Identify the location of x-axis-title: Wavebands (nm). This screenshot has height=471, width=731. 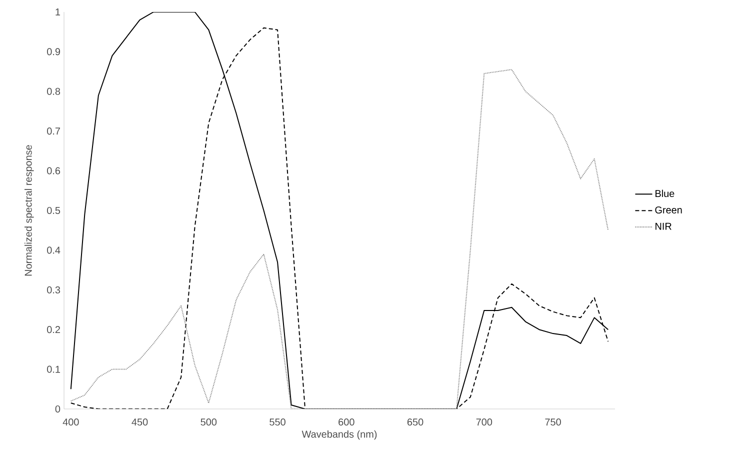
(339, 435).